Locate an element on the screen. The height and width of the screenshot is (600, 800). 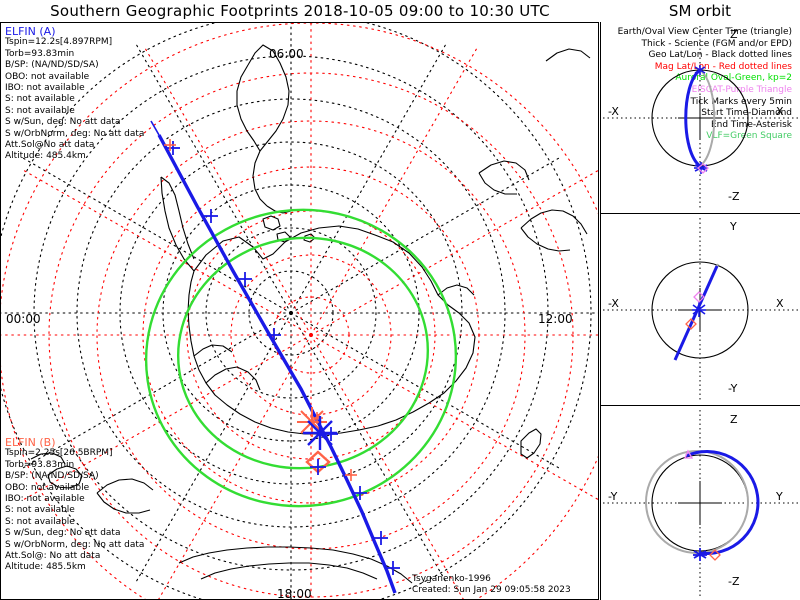
start-time-diamond is located at coordinates (318, 462).